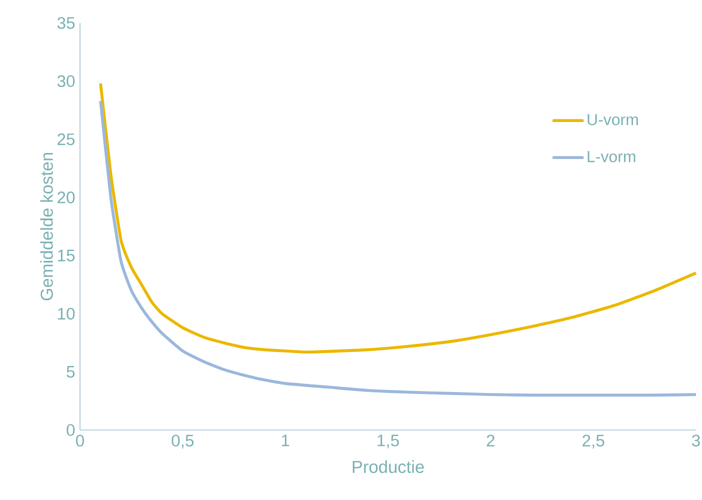 The width and height of the screenshot is (702, 500). I want to click on x-tick-label: 1,5, so click(388, 441).